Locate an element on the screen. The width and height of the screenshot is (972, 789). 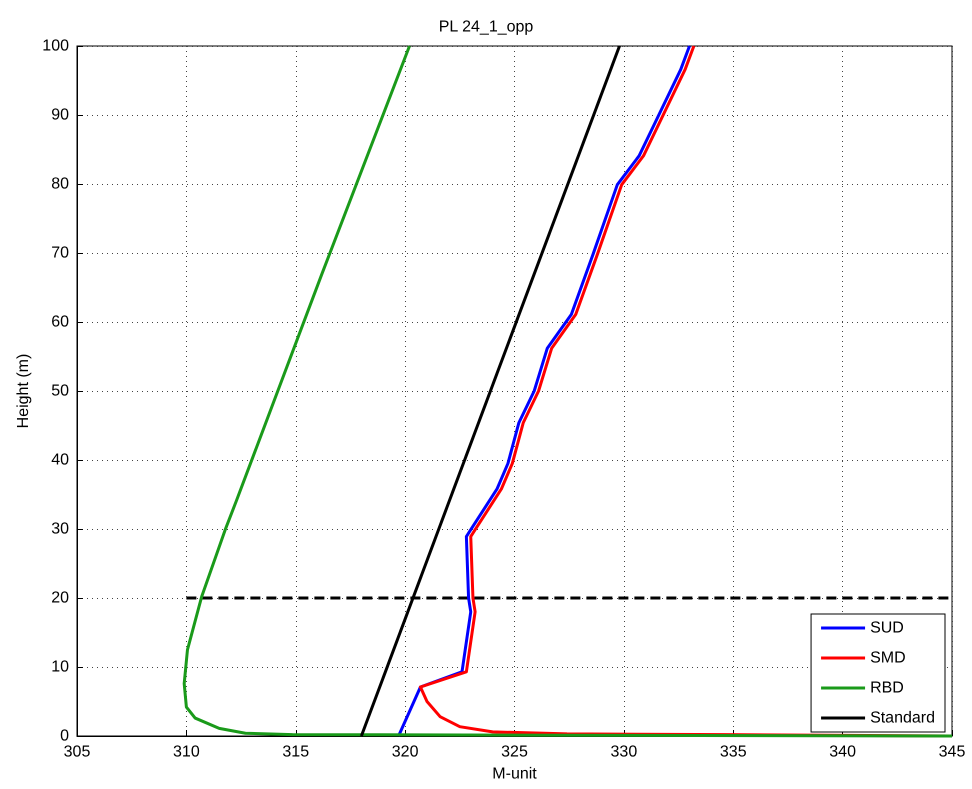
legend-label: RBD is located at coordinates (887, 688).